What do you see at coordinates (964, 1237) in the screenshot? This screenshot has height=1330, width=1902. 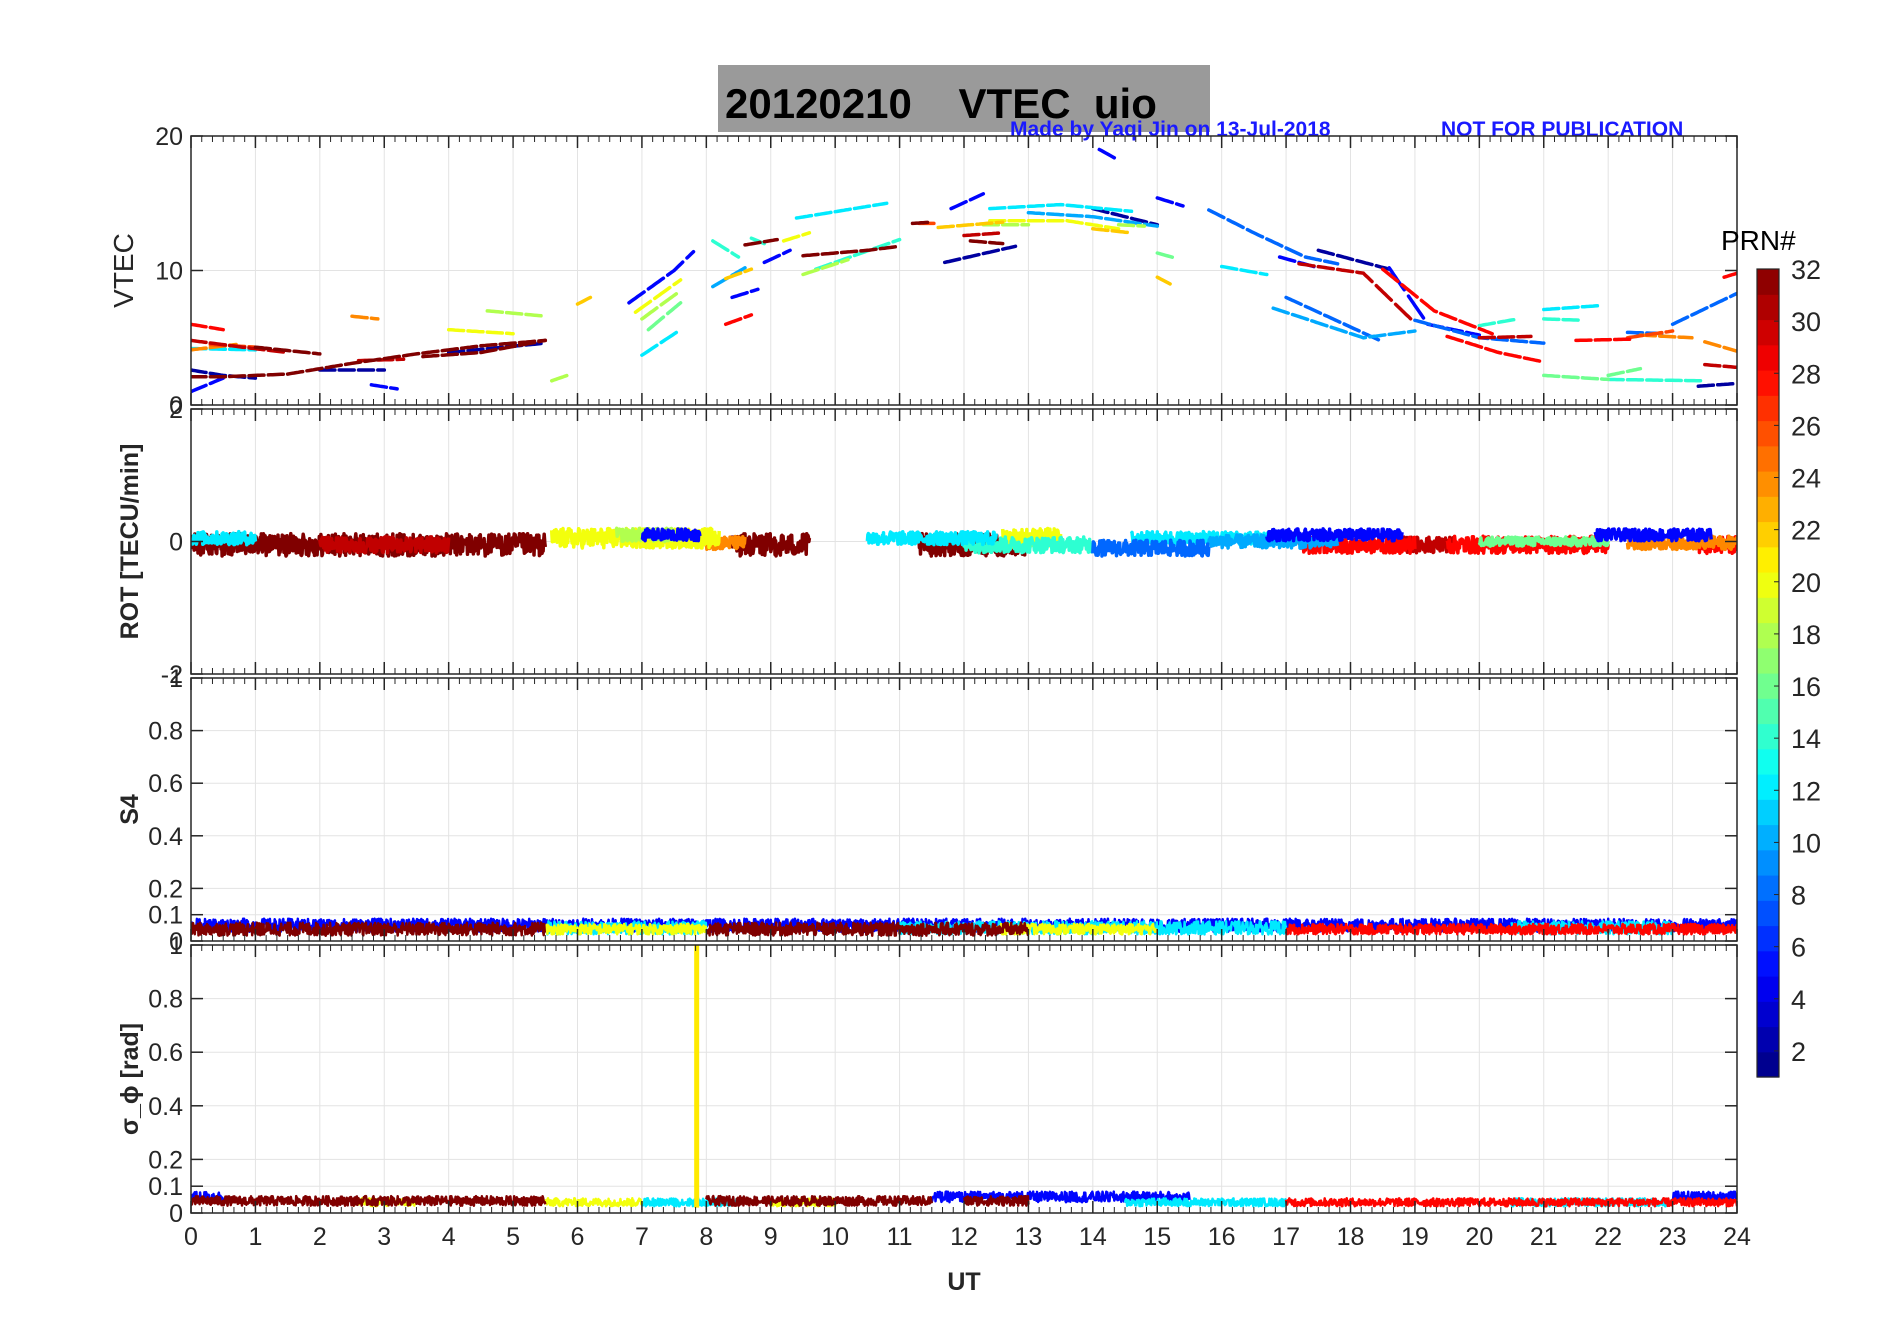 I see `x-tick-label: 12` at bounding box center [964, 1237].